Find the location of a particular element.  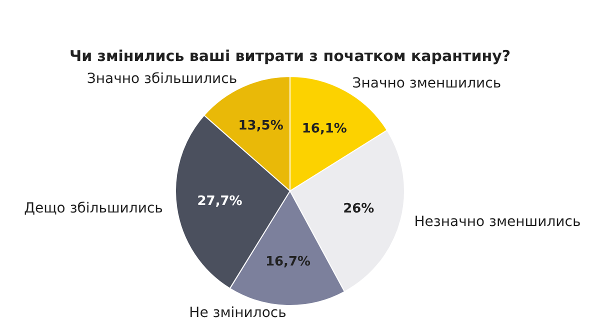

data-label: 13,5% is located at coordinates (261, 126).